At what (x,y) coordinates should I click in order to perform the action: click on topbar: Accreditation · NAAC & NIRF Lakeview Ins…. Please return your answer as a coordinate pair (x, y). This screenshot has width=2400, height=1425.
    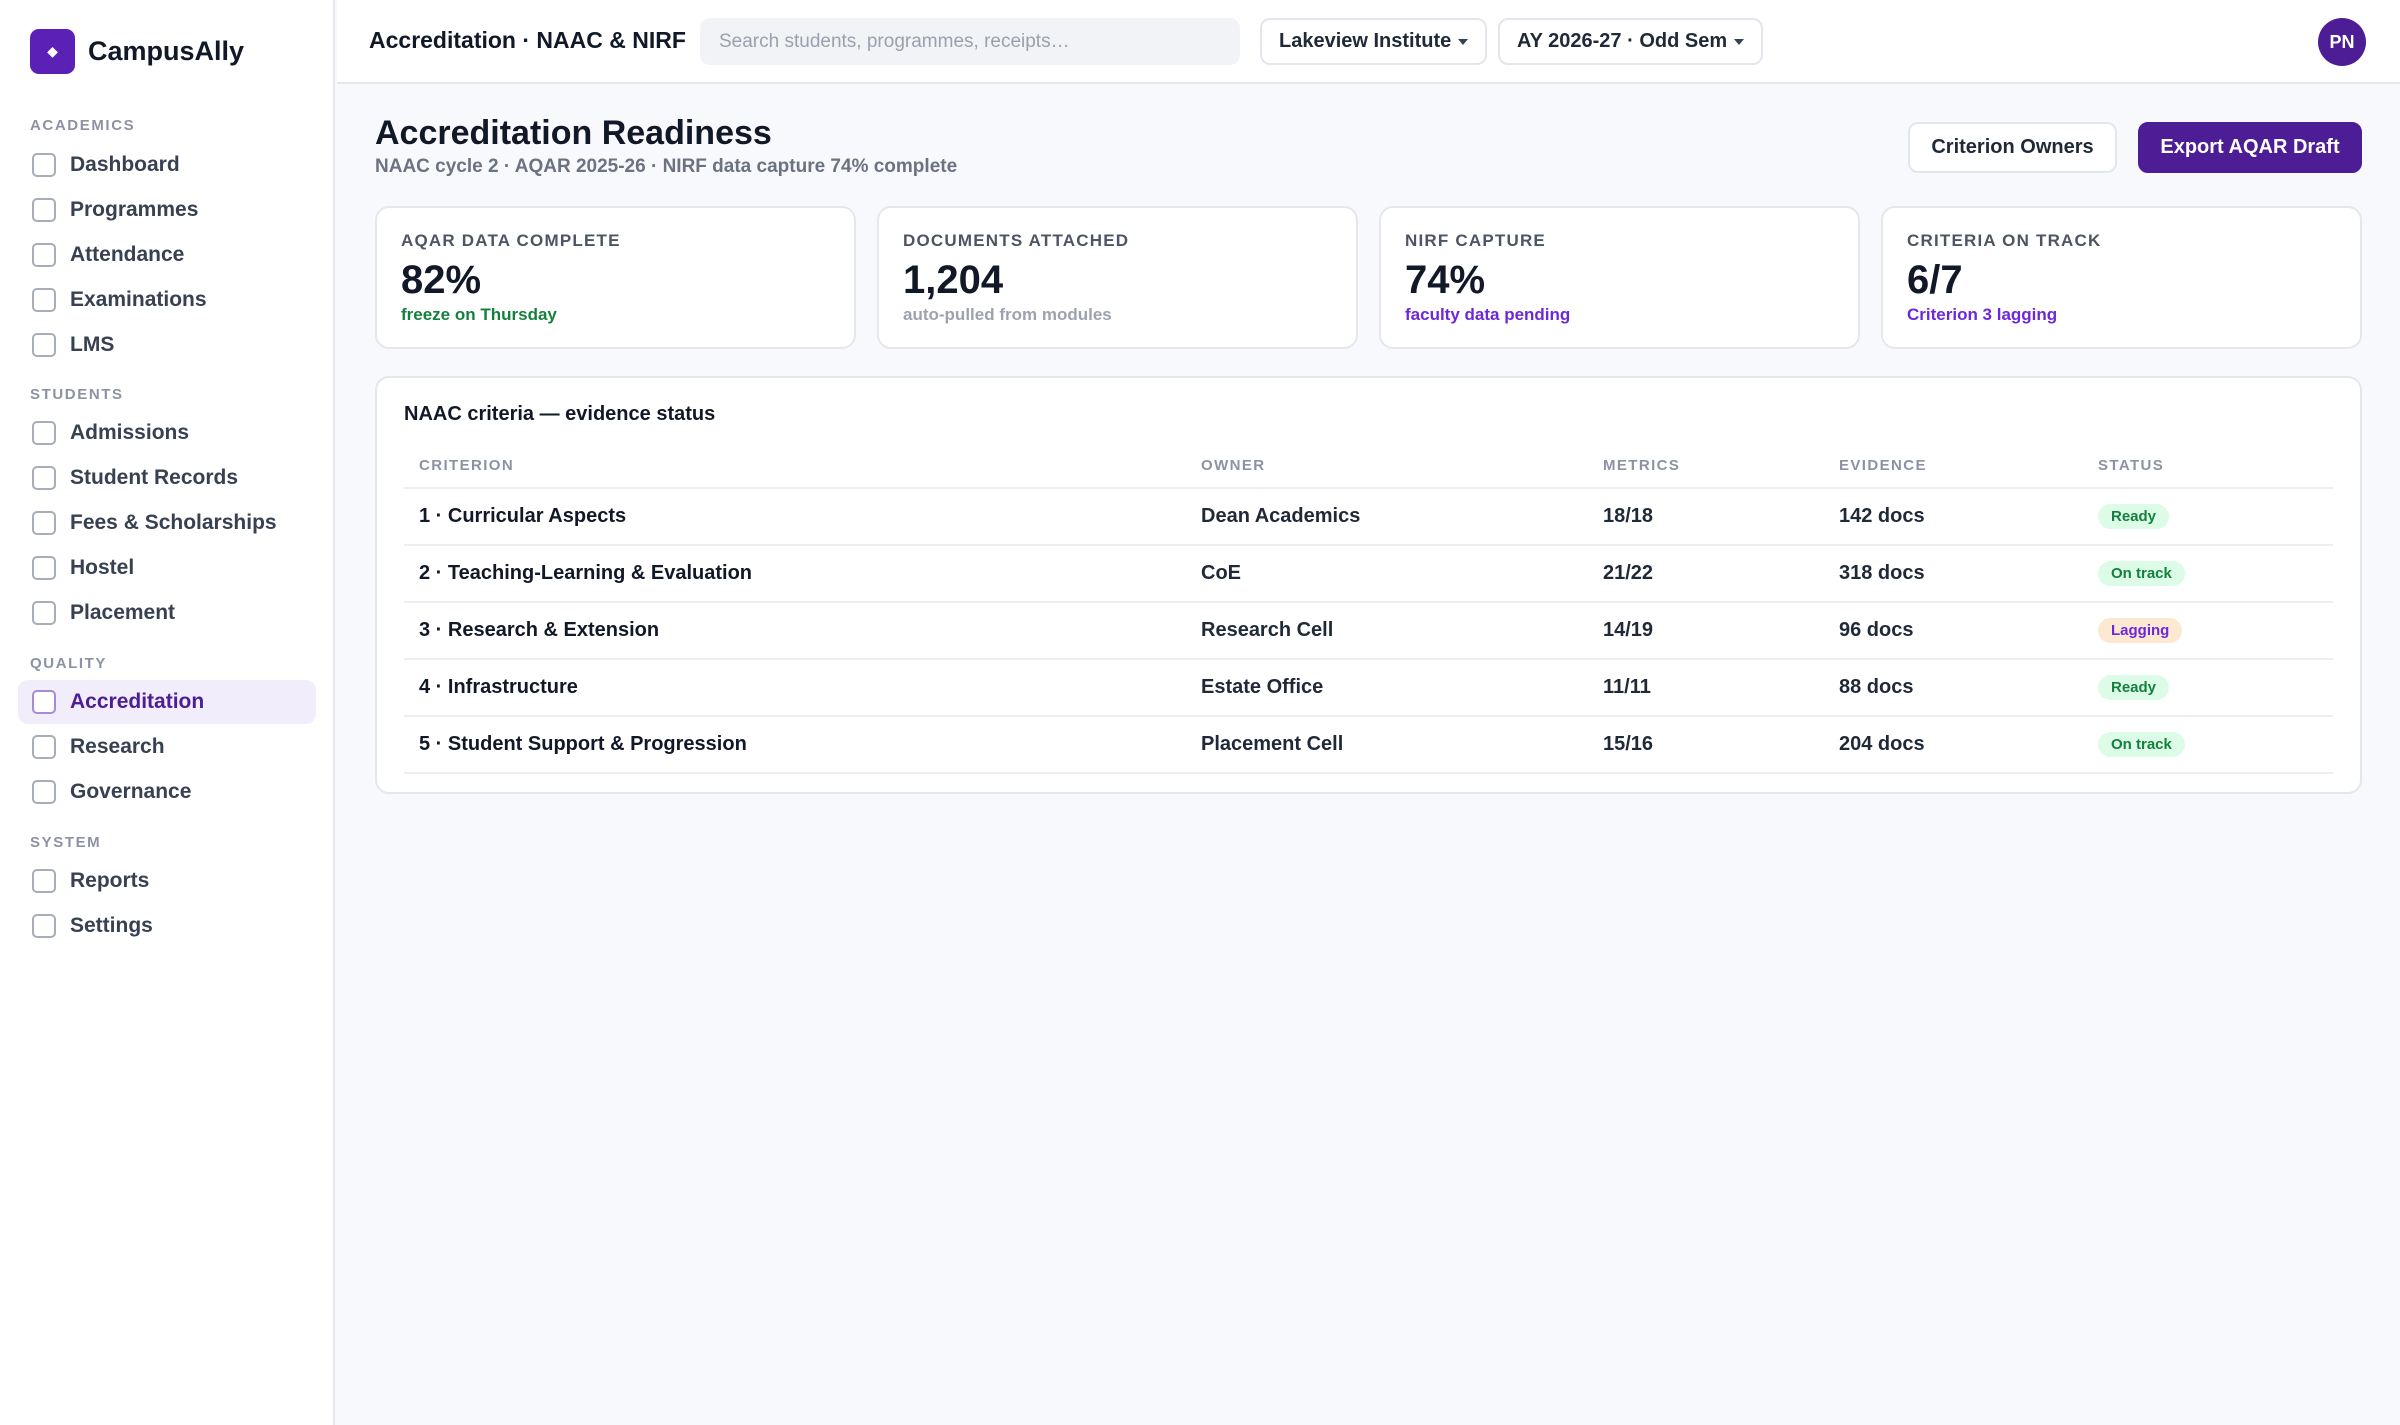
    Looking at the image, I should click on (1368, 42).